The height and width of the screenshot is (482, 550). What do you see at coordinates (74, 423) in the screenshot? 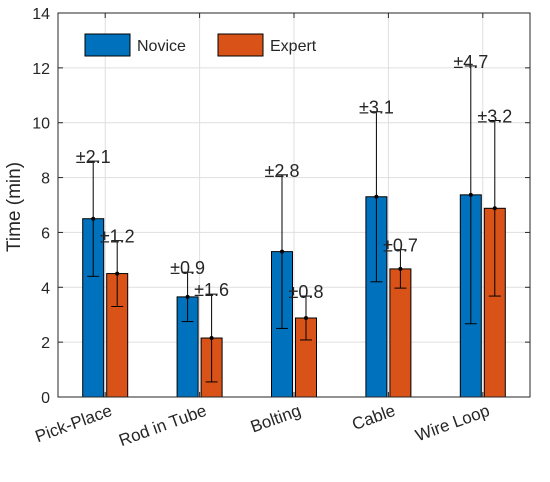
I see `x-tick-label: Pick-Place` at bounding box center [74, 423].